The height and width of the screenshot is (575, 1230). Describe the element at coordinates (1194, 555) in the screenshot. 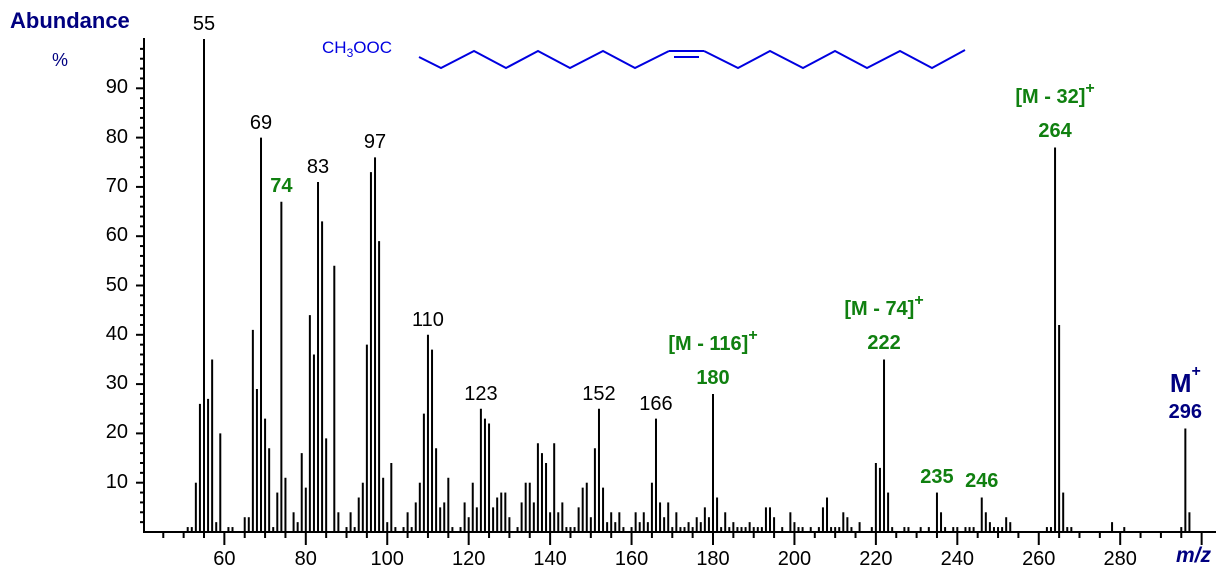

I see `x-axis-title: m/z` at that location.